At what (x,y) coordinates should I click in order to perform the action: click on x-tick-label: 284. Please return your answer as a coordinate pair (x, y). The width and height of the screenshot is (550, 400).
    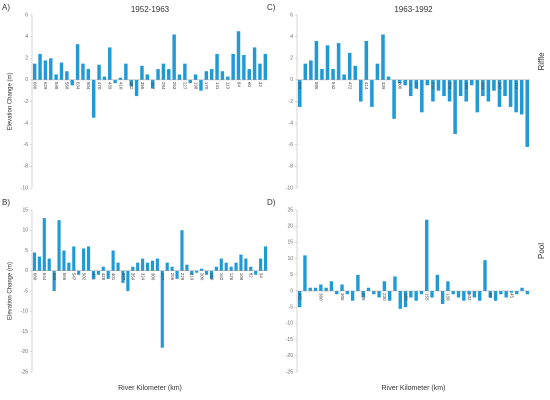
    Looking at the image, I should click on (163, 86).